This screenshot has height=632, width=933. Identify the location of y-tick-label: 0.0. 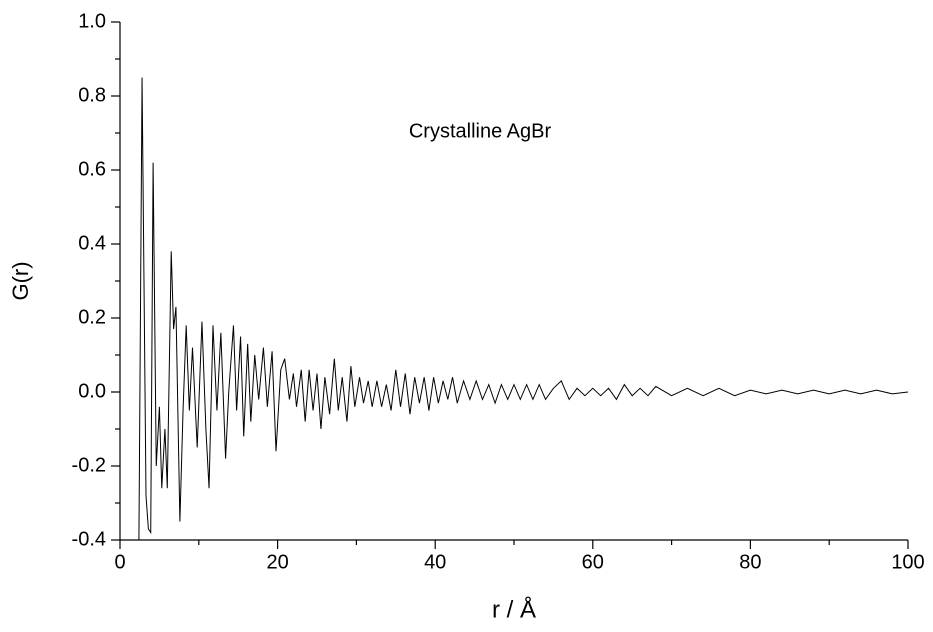
(92, 391).